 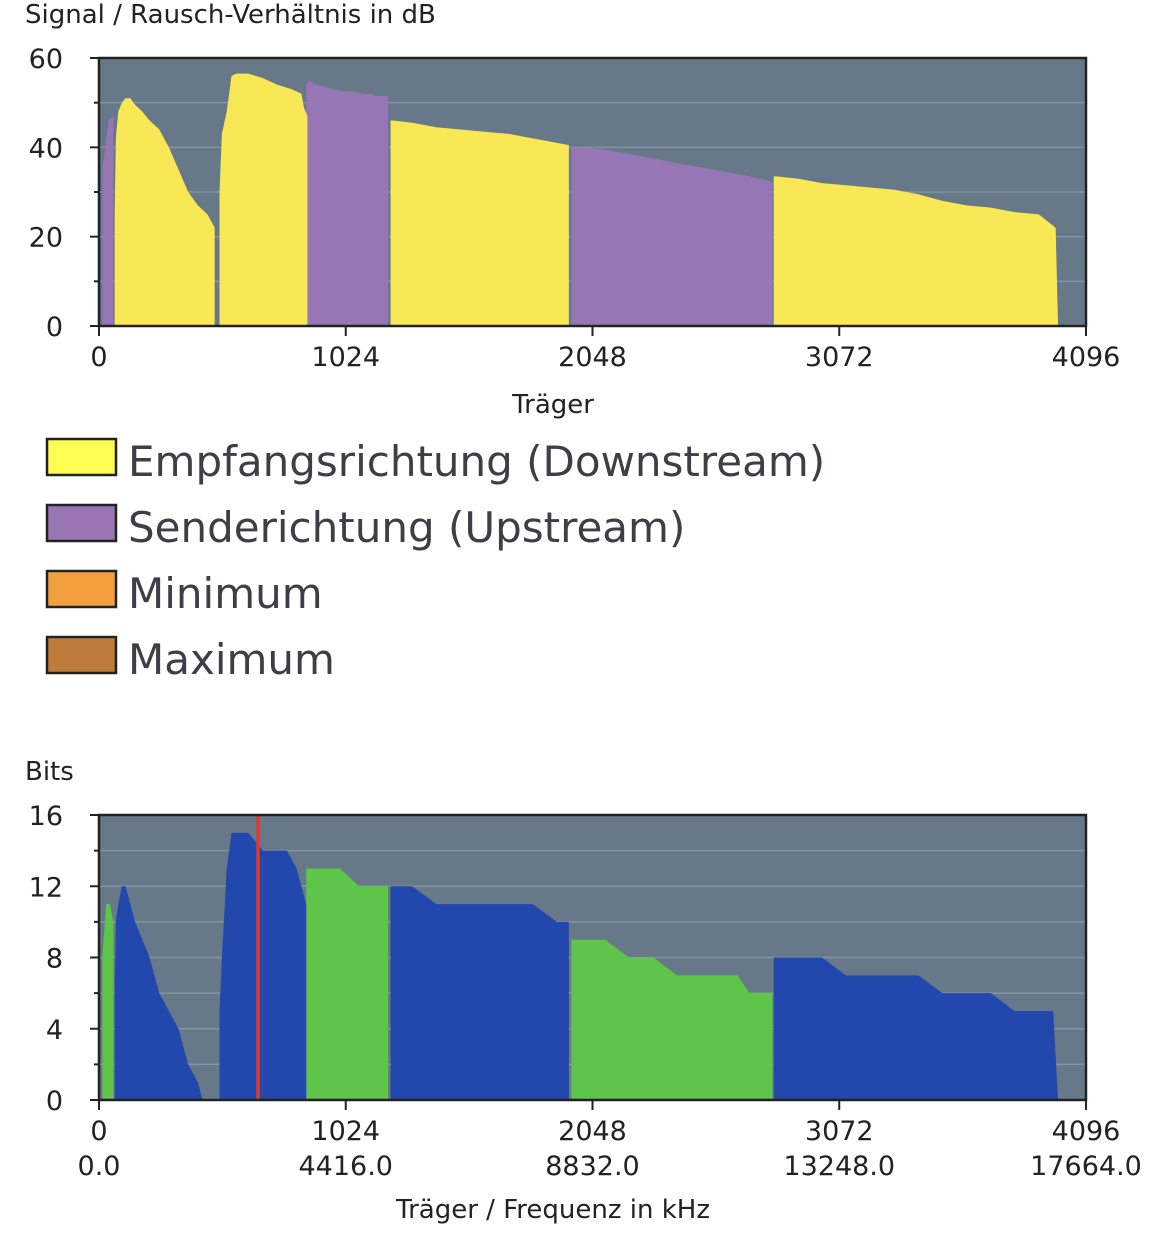 What do you see at coordinates (46, 59) in the screenshot?
I see `y-tick-label: 60` at bounding box center [46, 59].